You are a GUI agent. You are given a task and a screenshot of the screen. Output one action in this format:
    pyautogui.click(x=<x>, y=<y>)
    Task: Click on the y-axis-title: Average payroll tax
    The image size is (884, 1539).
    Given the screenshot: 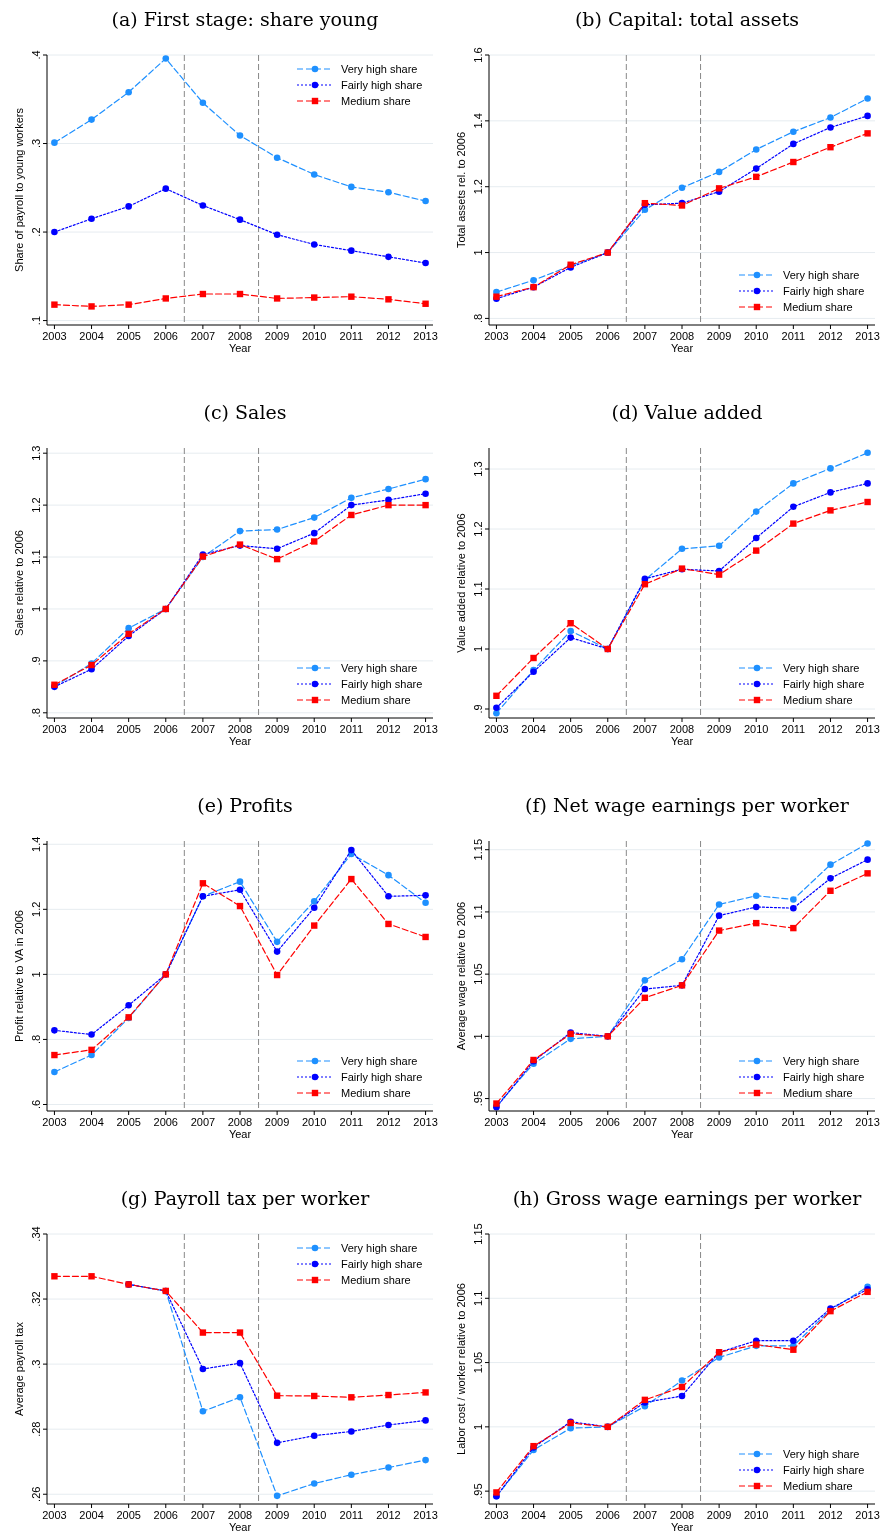 What is the action you would take?
    pyautogui.click(x=19, y=1368)
    